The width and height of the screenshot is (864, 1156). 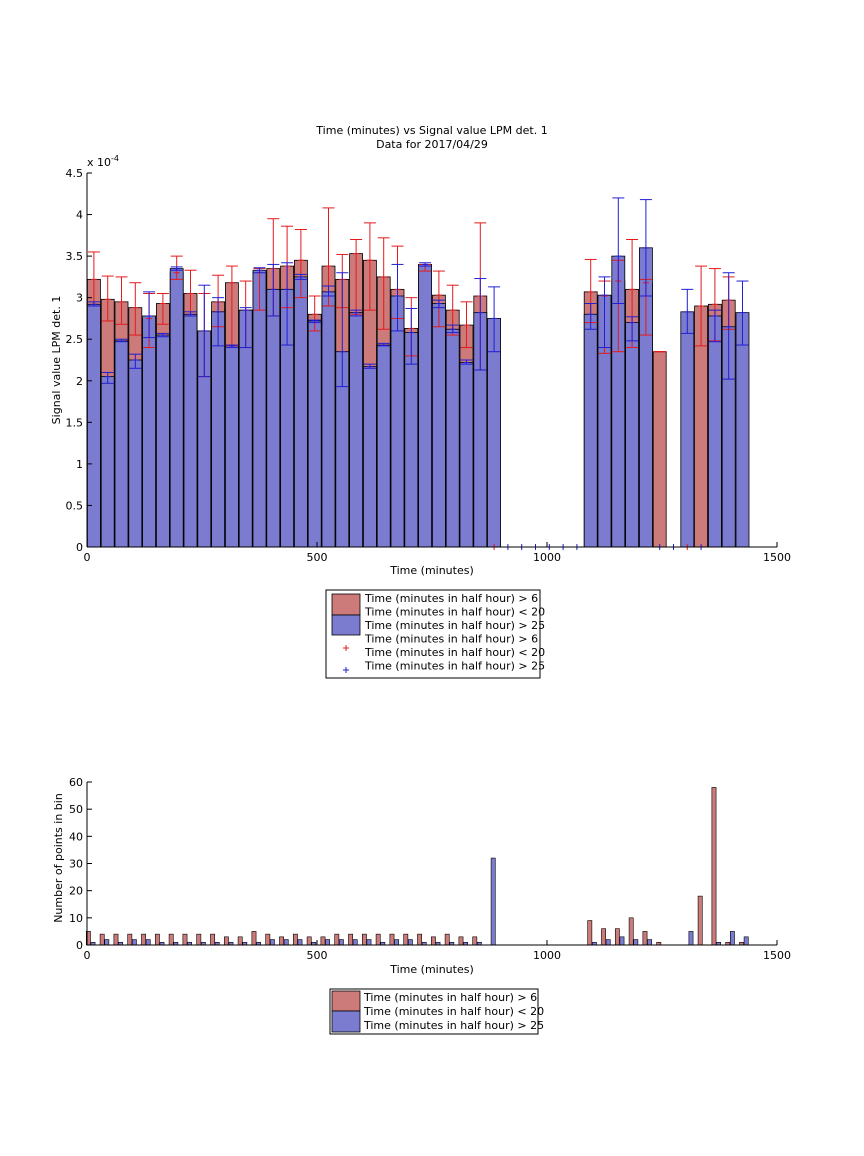 What do you see at coordinates (75, 173) in the screenshot?
I see `y-tick-label: 4.5` at bounding box center [75, 173].